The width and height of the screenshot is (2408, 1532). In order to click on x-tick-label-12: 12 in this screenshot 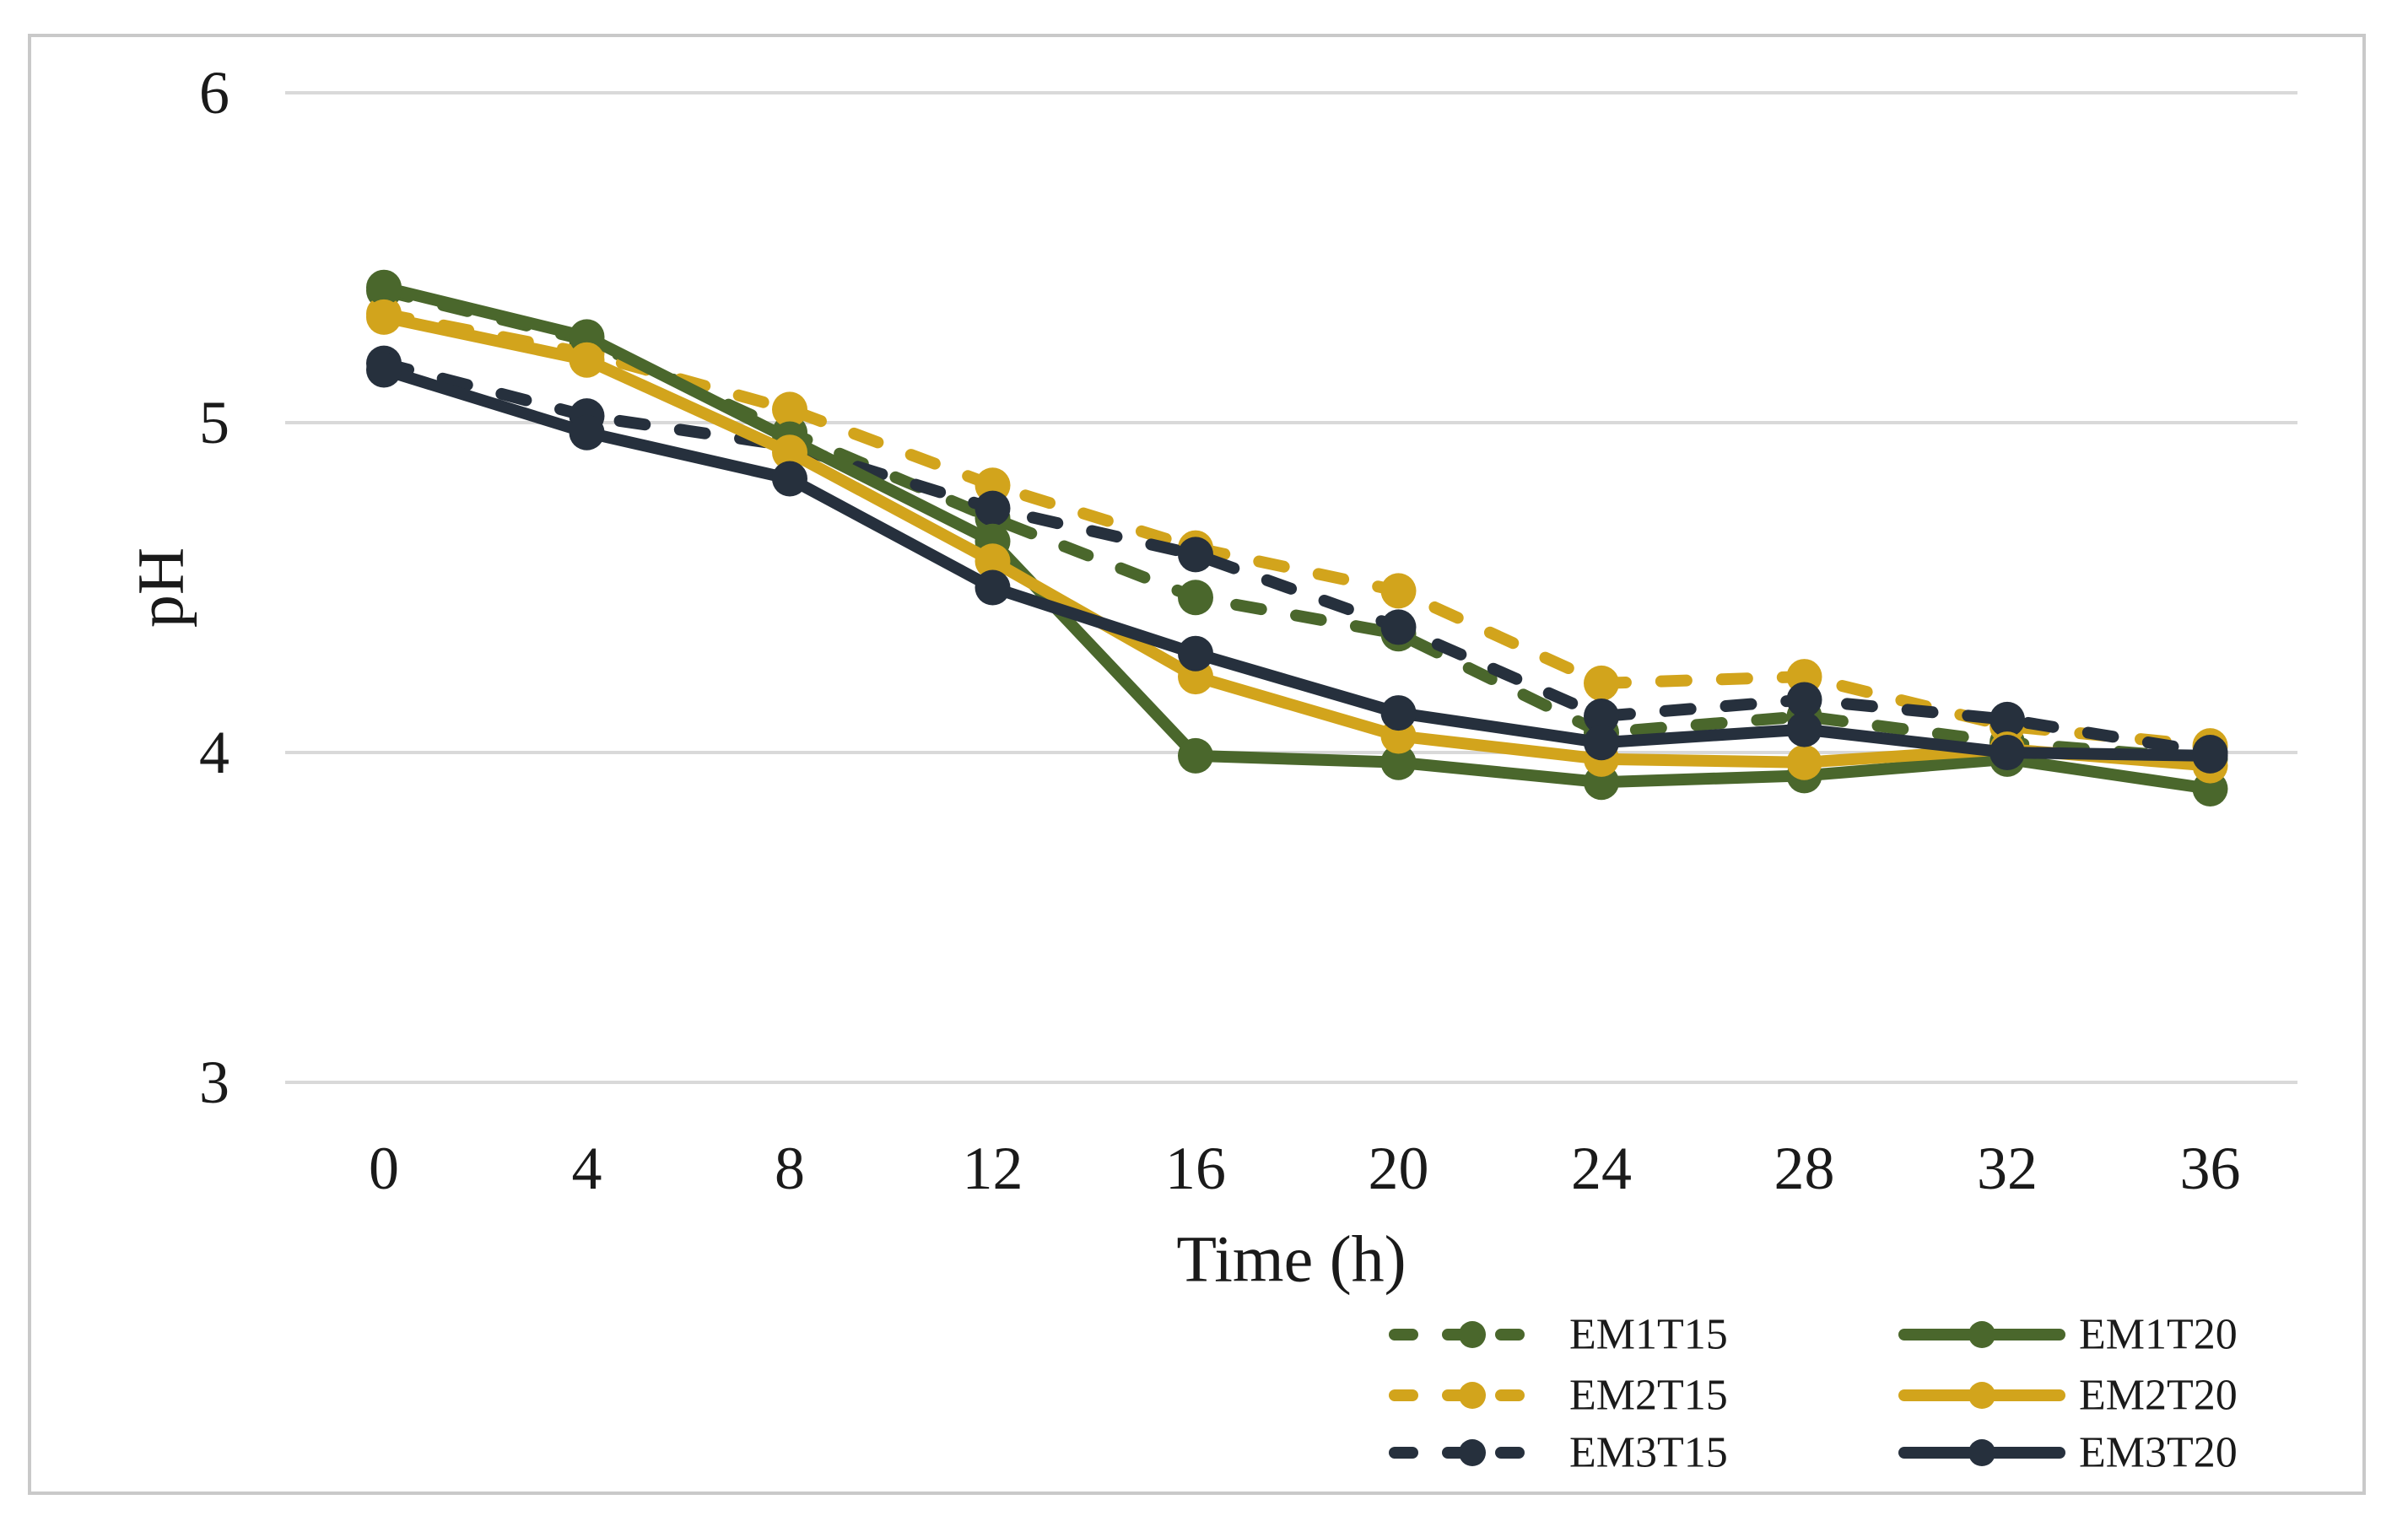, I will do `click(993, 1168)`.